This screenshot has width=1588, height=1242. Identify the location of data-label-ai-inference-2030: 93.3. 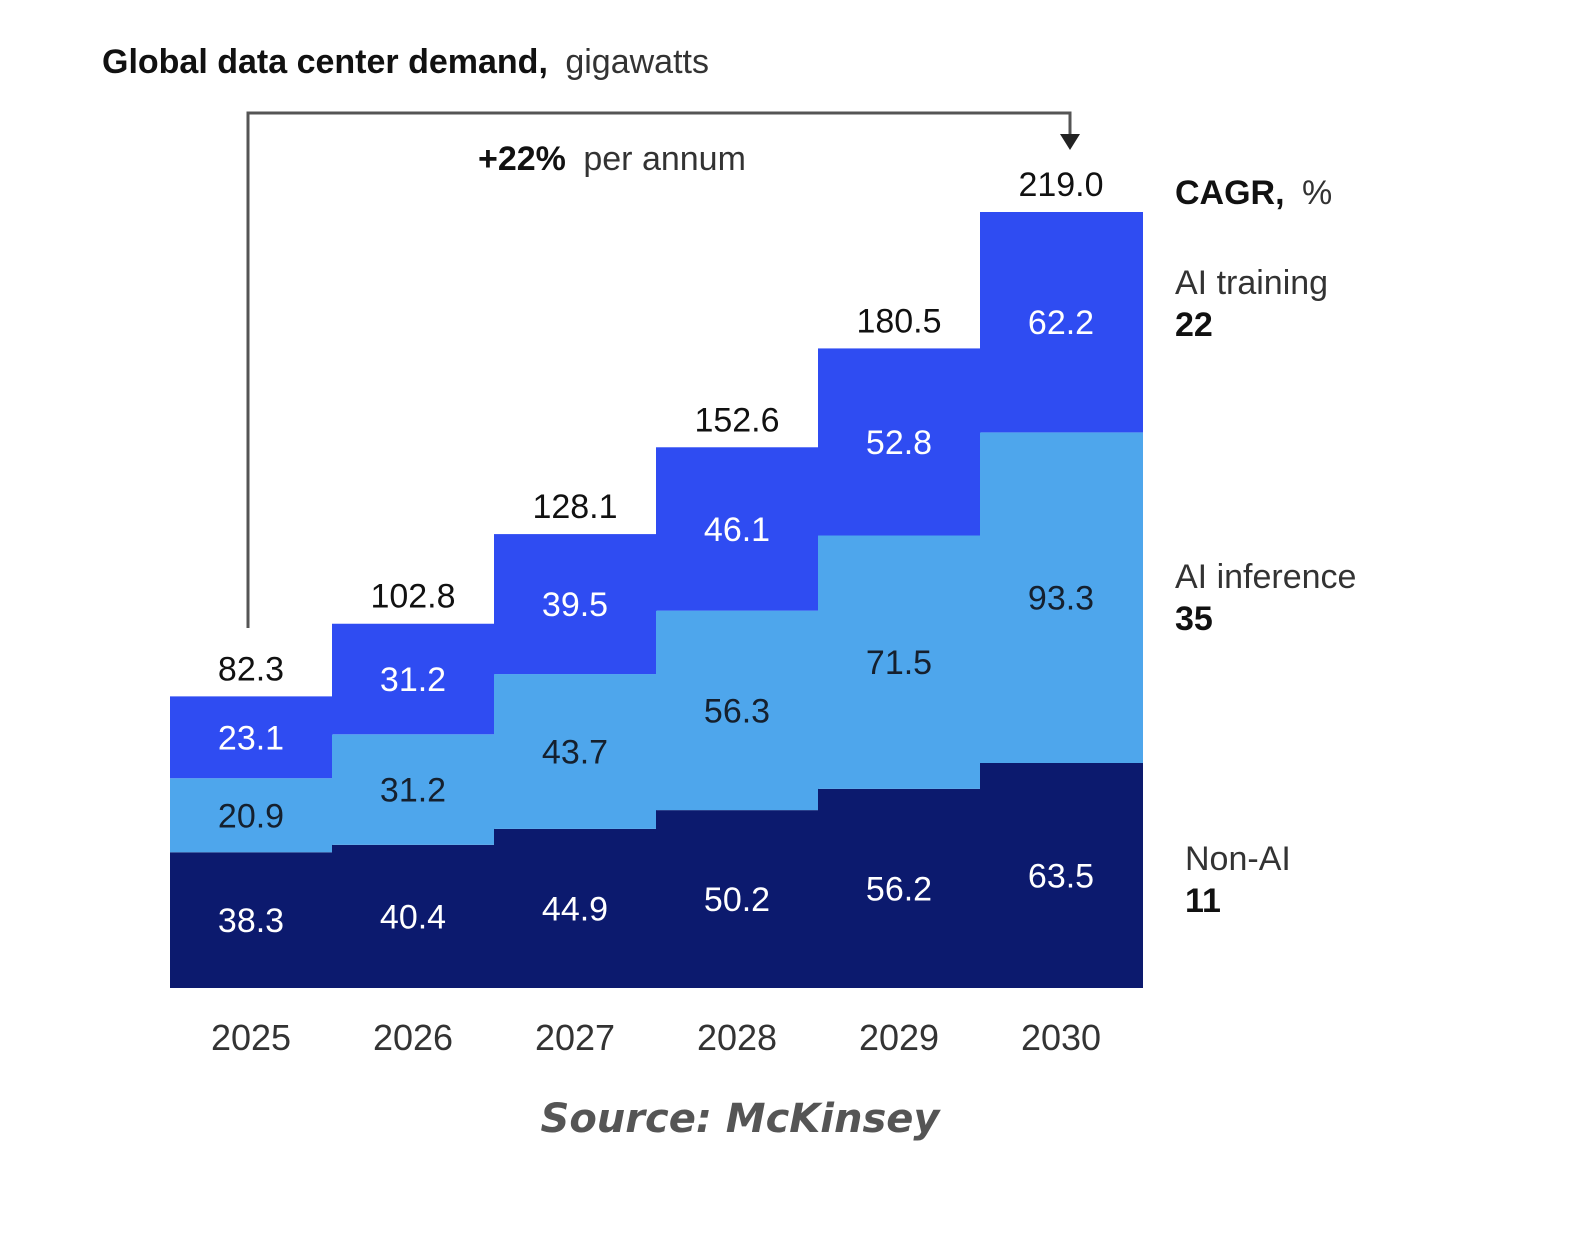
(1061, 599).